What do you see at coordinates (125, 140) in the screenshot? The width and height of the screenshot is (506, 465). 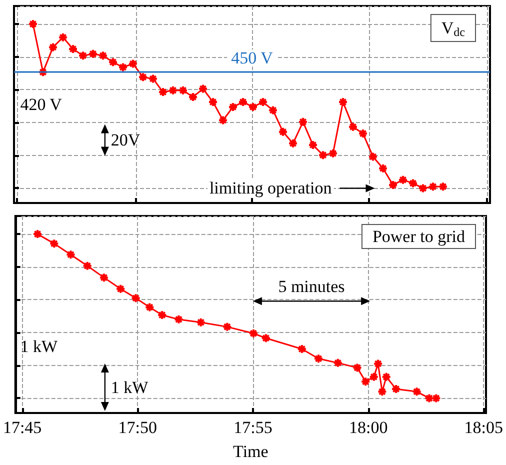 I see `annotation: 20V` at bounding box center [125, 140].